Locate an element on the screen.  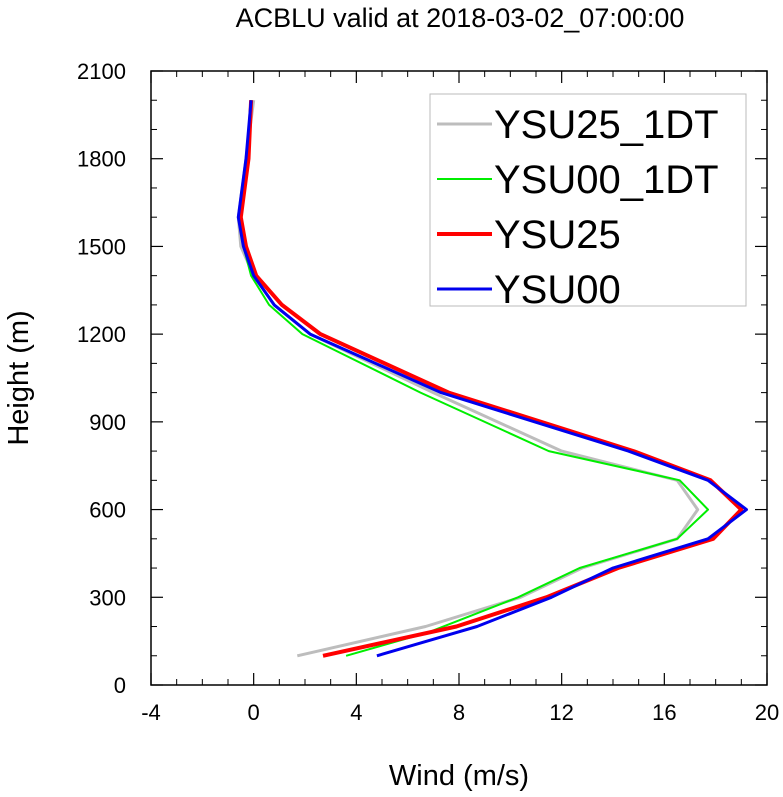
x-tick-label: 20 is located at coordinates (767, 712).